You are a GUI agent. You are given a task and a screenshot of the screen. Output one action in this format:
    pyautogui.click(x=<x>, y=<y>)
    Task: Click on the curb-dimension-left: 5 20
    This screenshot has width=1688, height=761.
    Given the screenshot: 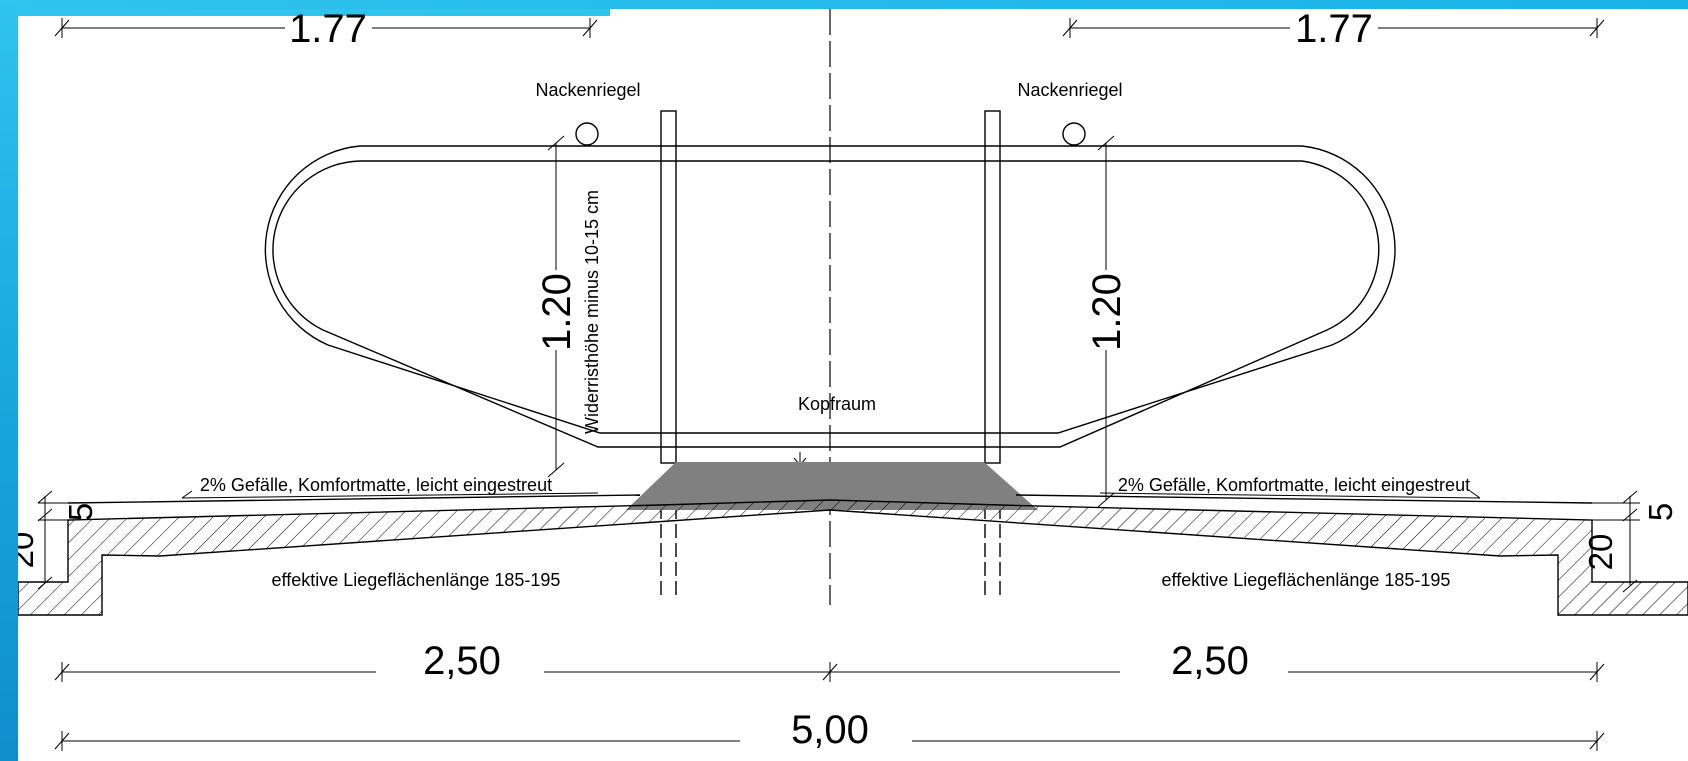 What is the action you would take?
    pyautogui.click(x=58, y=540)
    